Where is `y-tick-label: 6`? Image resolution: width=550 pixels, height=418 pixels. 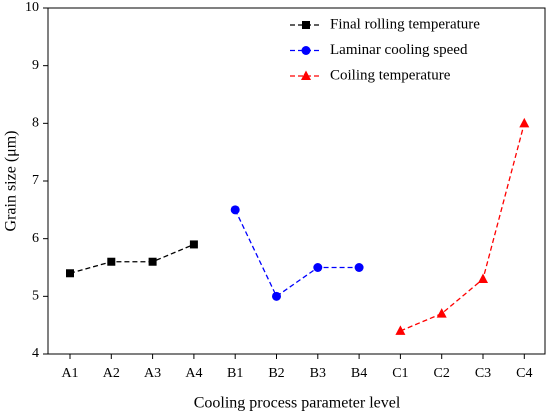 y-tick-label: 6 is located at coordinates (35, 238).